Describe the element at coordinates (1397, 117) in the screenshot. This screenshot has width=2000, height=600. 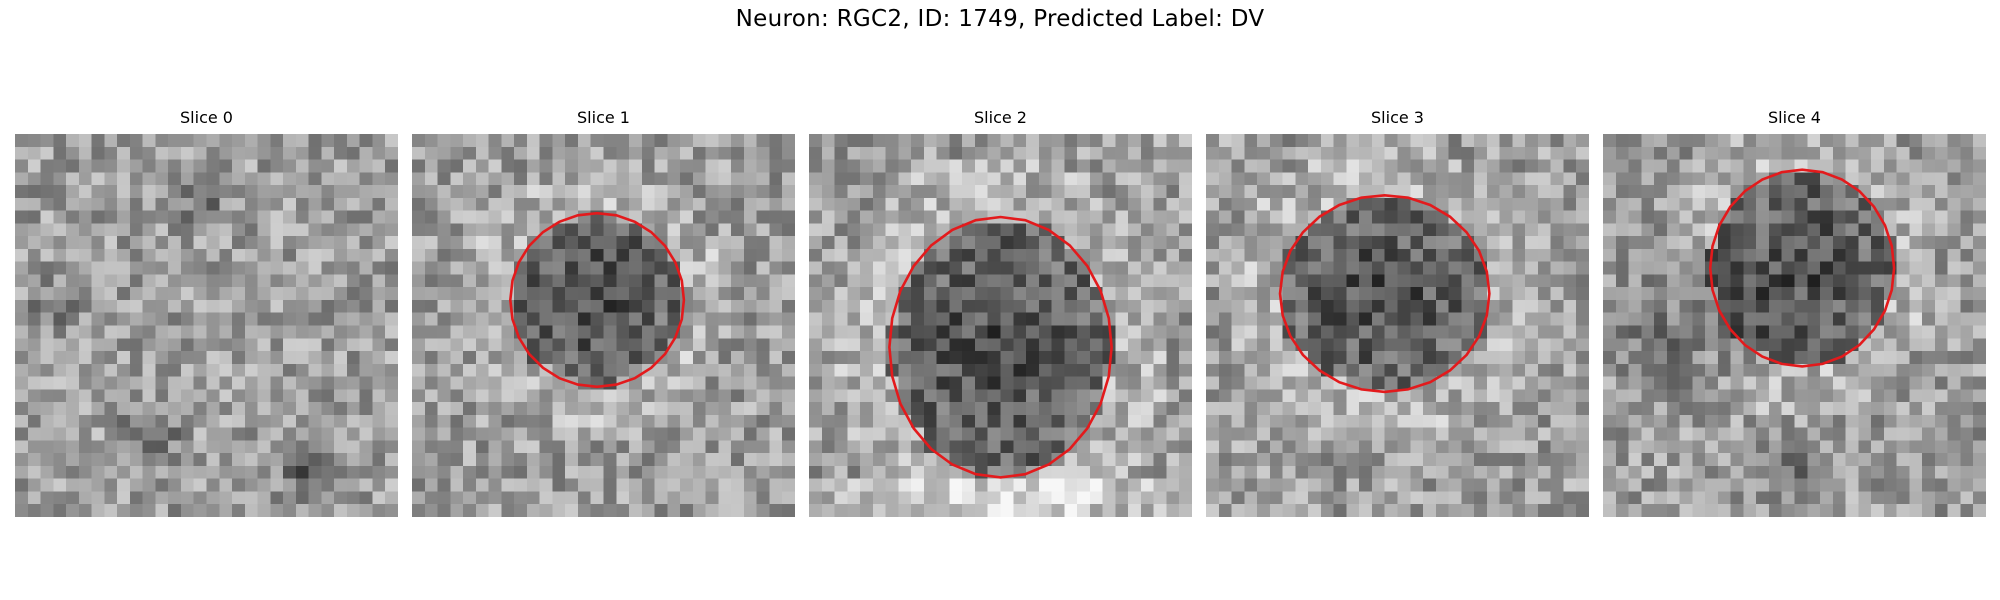
I see `slice-title: Slice 3` at that location.